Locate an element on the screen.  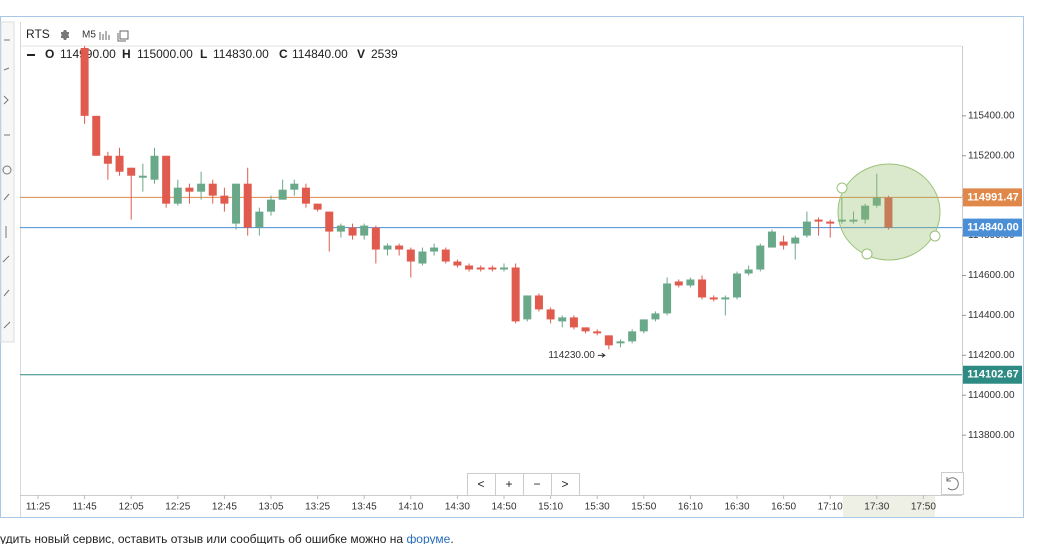
y-tick-label: 115200.00 is located at coordinates (991, 155).